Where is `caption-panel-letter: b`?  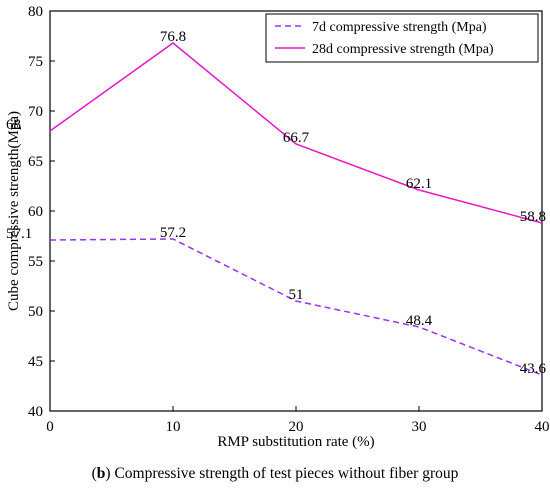 caption-panel-letter: b is located at coordinates (101, 473).